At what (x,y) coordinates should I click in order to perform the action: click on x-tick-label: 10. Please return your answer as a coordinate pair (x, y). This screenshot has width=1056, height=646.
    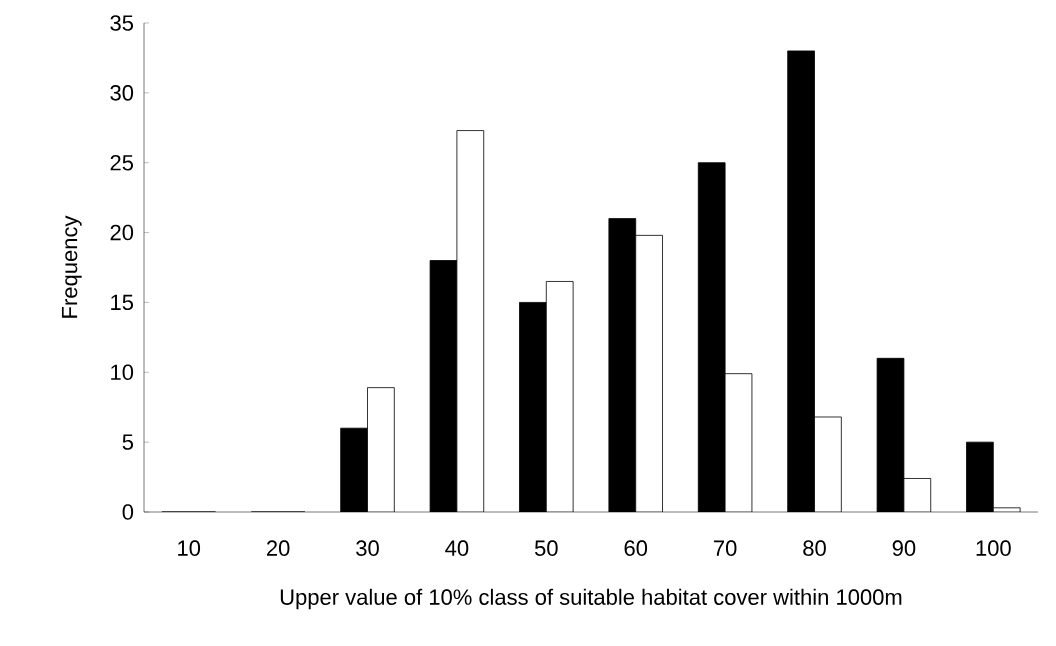
    Looking at the image, I should click on (189, 548).